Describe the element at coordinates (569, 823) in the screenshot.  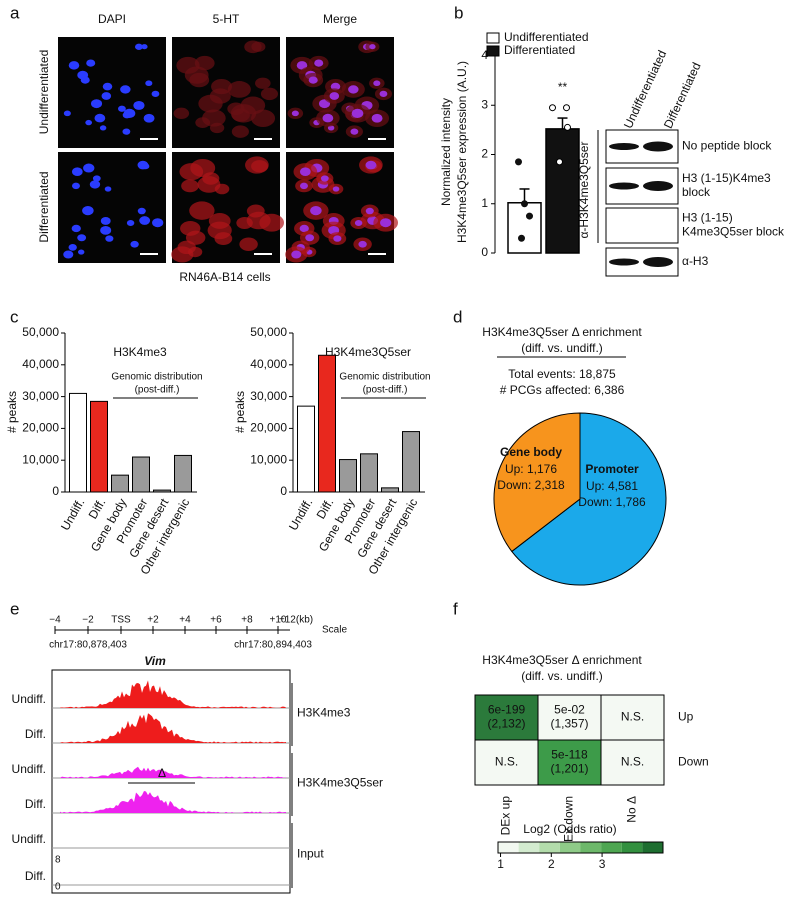
I see `column-label: DEx down` at that location.